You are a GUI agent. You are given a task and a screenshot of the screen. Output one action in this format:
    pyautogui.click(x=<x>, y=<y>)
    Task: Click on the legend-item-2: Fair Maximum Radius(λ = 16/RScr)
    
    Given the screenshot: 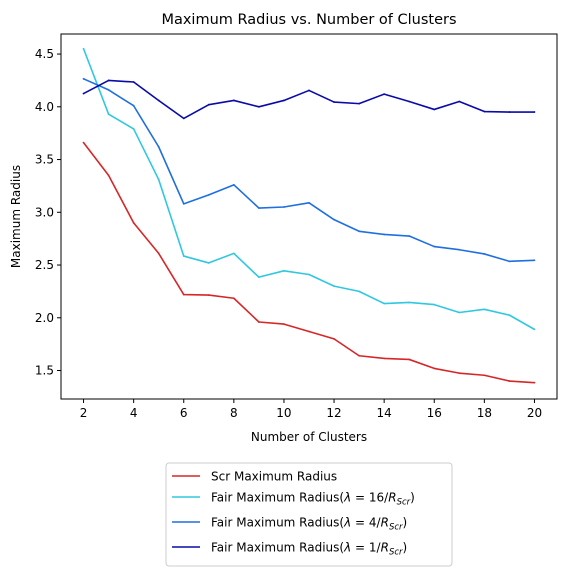 What is the action you would take?
    pyautogui.click(x=293, y=499)
    